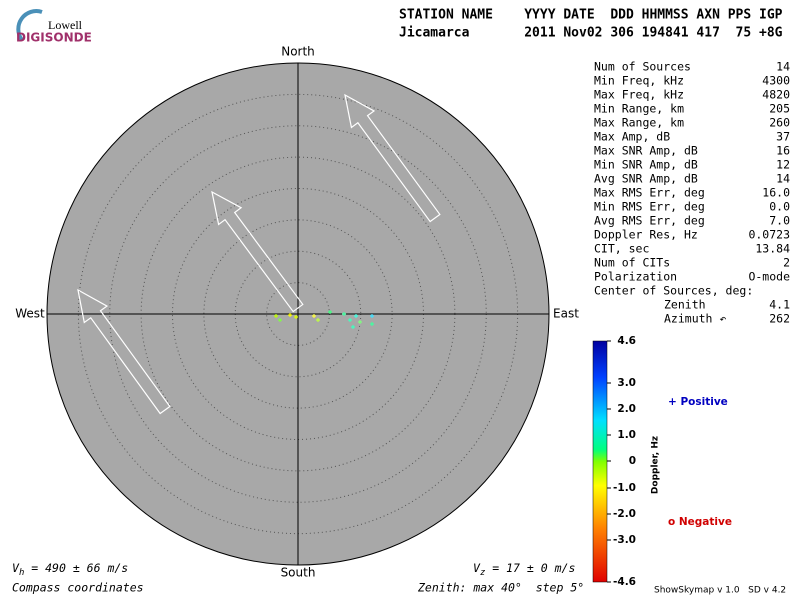 The image size is (800, 600). Describe the element at coordinates (639, 109) in the screenshot. I see `stat-label: Min Range, km` at that location.